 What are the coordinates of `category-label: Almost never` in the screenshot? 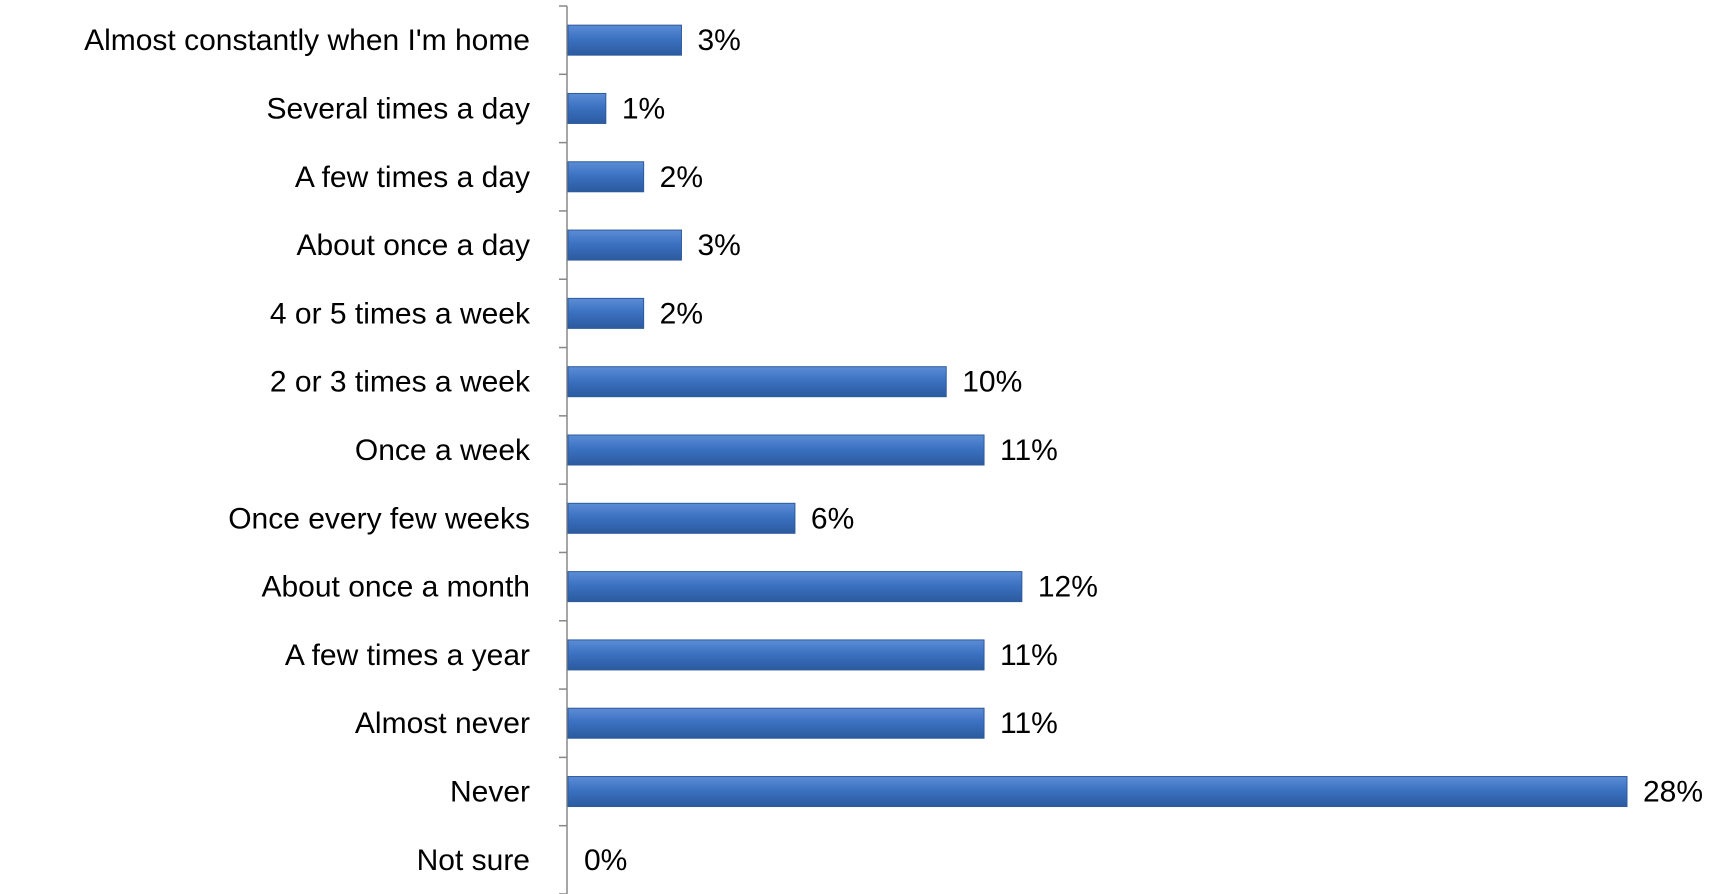 It's located at (442, 723).